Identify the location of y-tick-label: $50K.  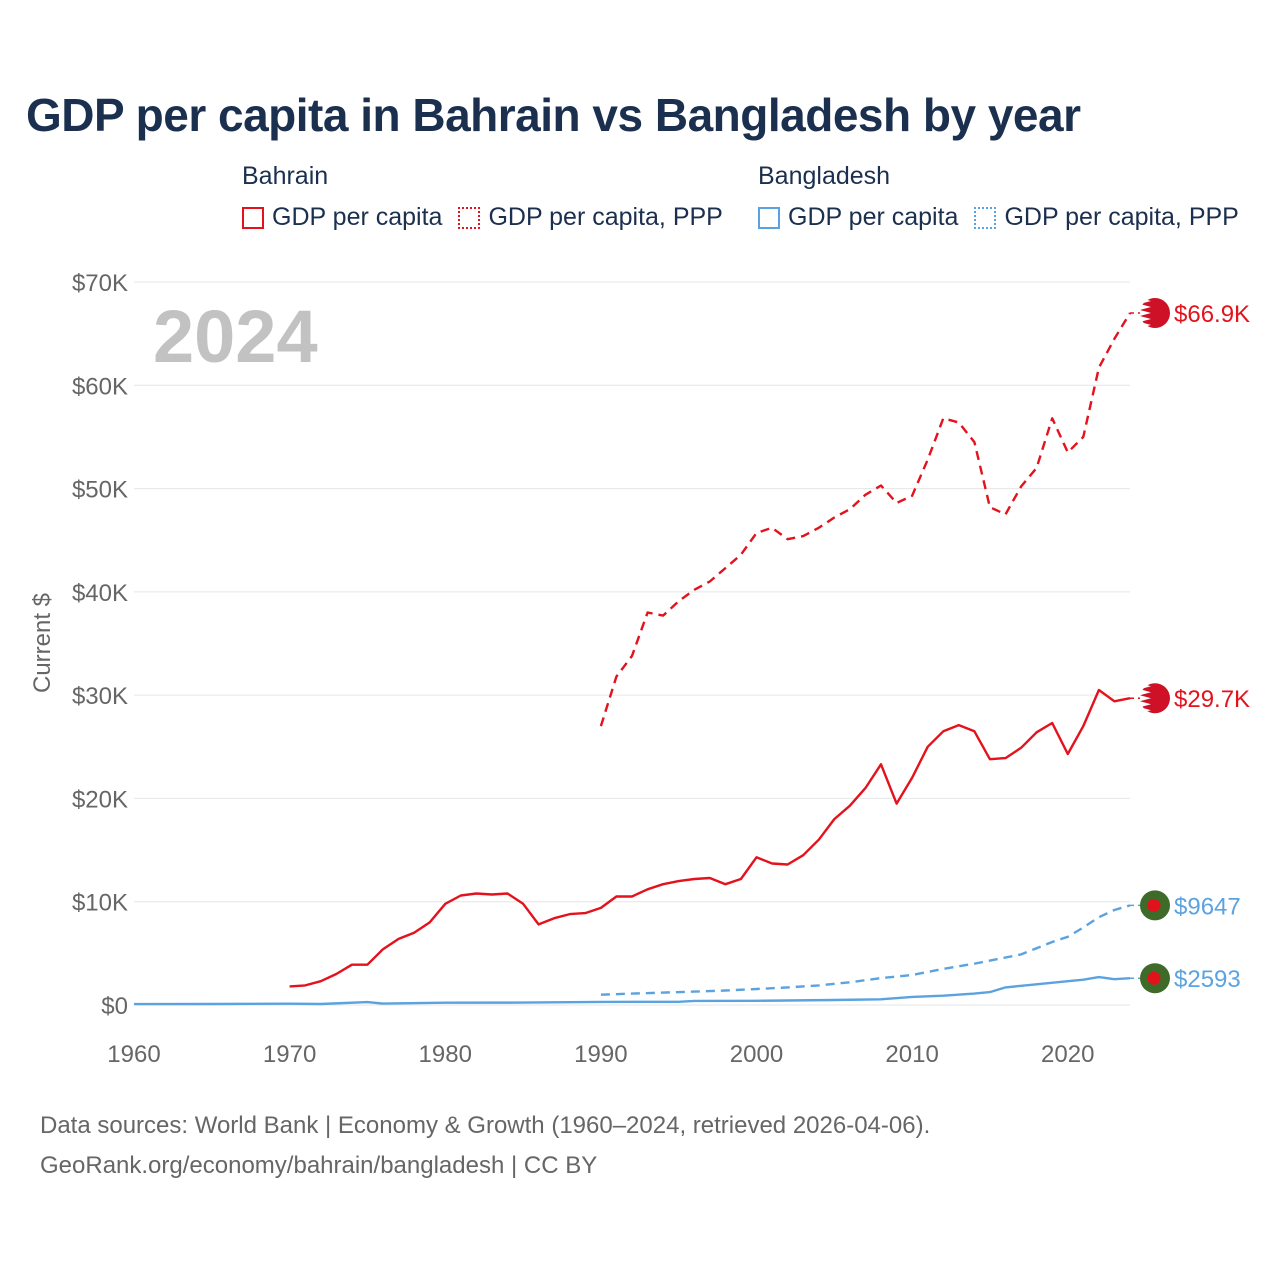
(100, 490).